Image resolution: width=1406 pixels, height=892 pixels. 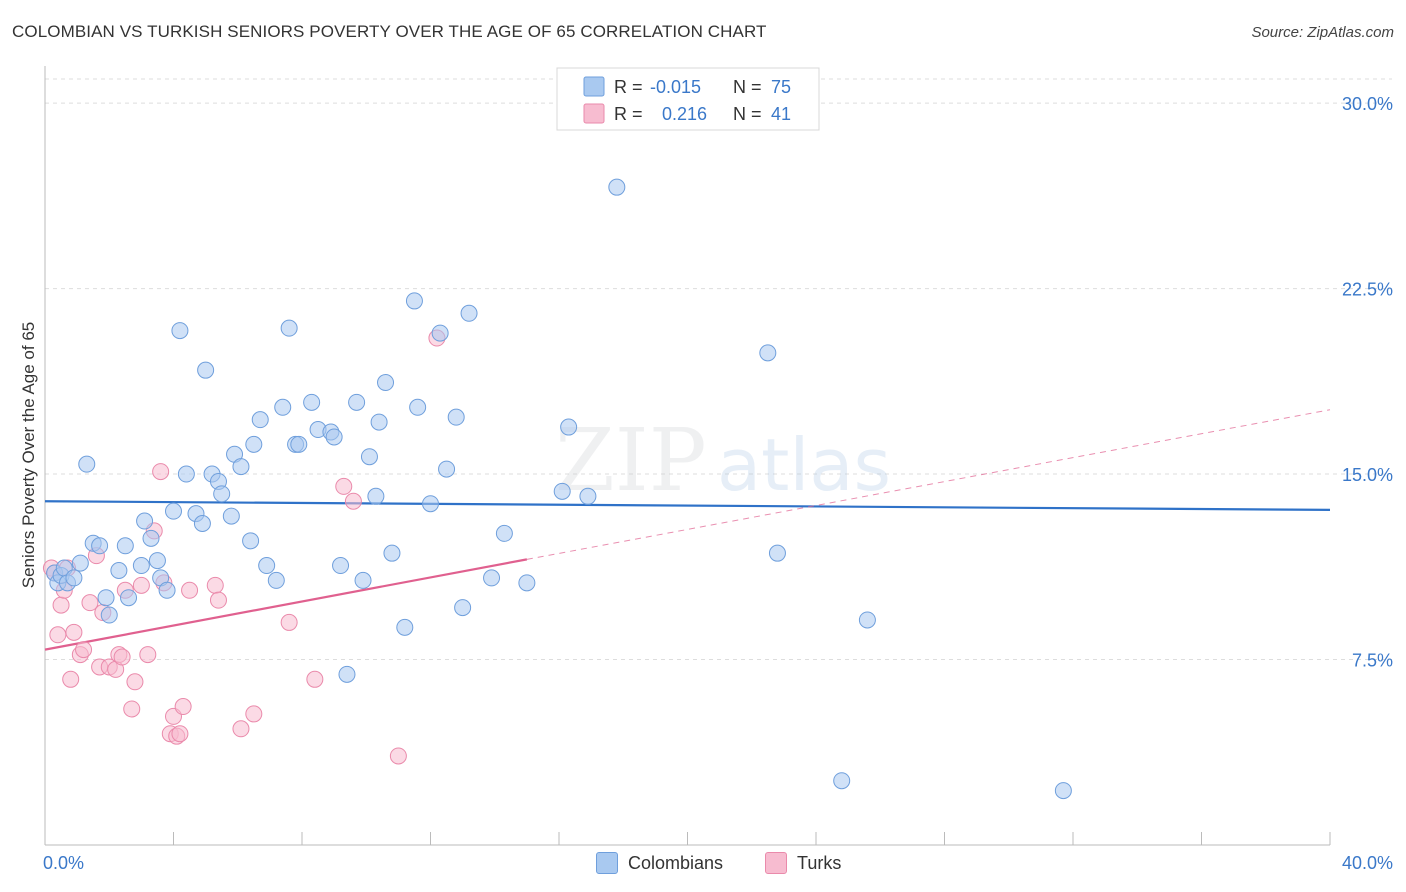 I want to click on y-tick-label: 30.0%, so click(x=1367, y=104).